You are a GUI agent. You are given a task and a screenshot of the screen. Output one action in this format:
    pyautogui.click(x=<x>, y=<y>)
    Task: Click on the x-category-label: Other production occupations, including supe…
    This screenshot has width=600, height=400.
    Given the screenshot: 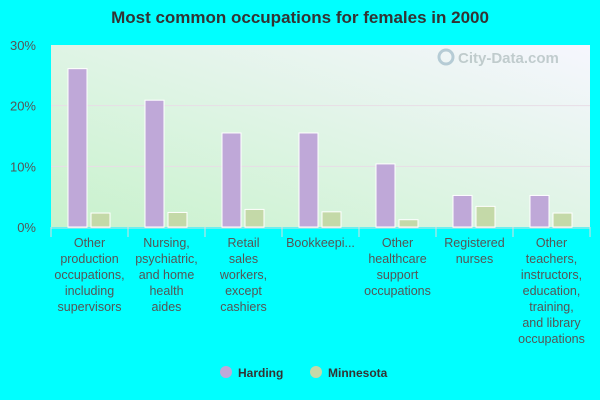 What is the action you would take?
    pyautogui.click(x=89, y=275)
    